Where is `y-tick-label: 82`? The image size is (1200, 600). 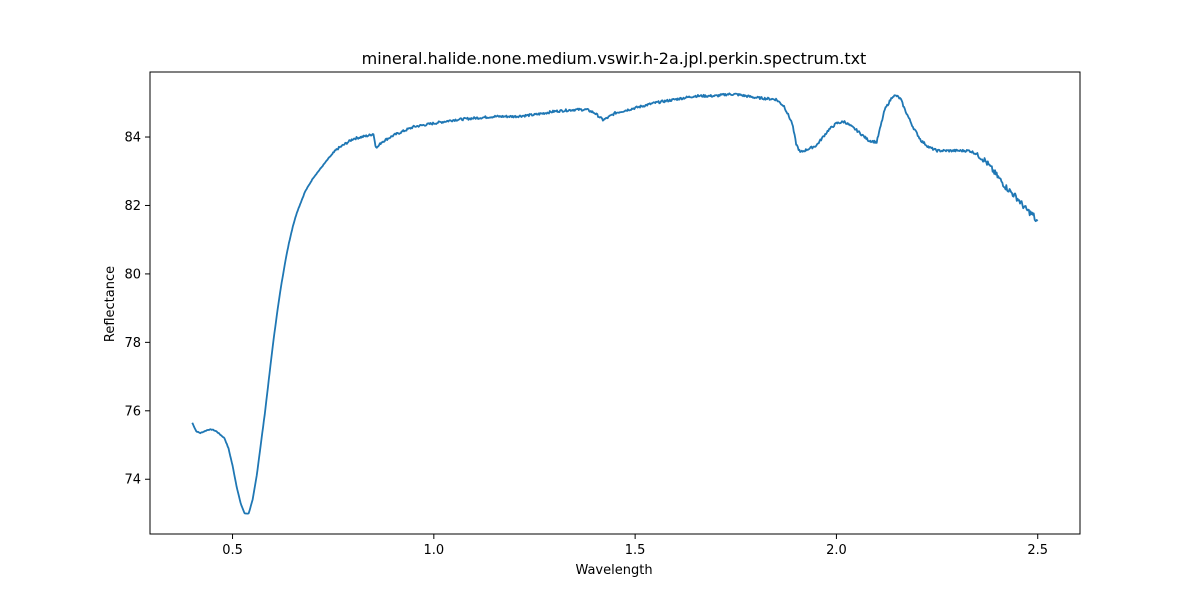 y-tick-label: 82 is located at coordinates (132, 206).